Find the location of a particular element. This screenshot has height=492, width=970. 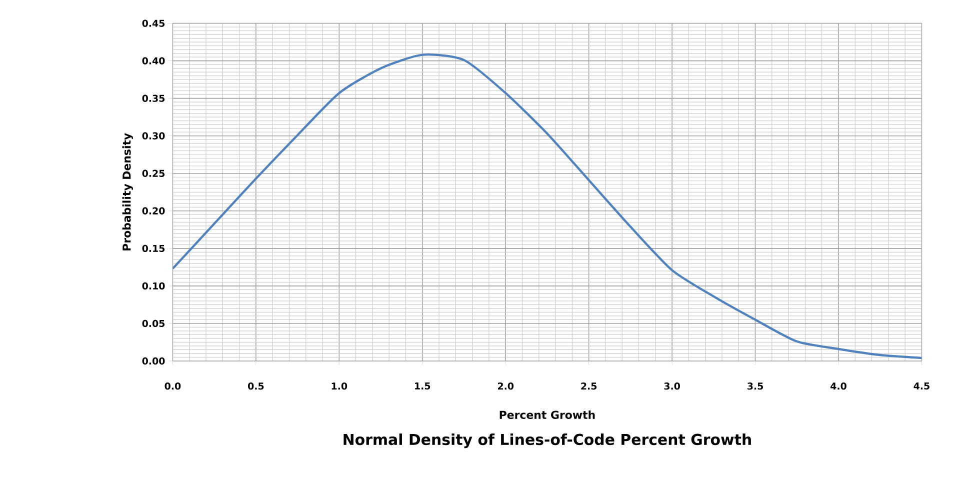

y-tick-label: 0.20 is located at coordinates (153, 210).